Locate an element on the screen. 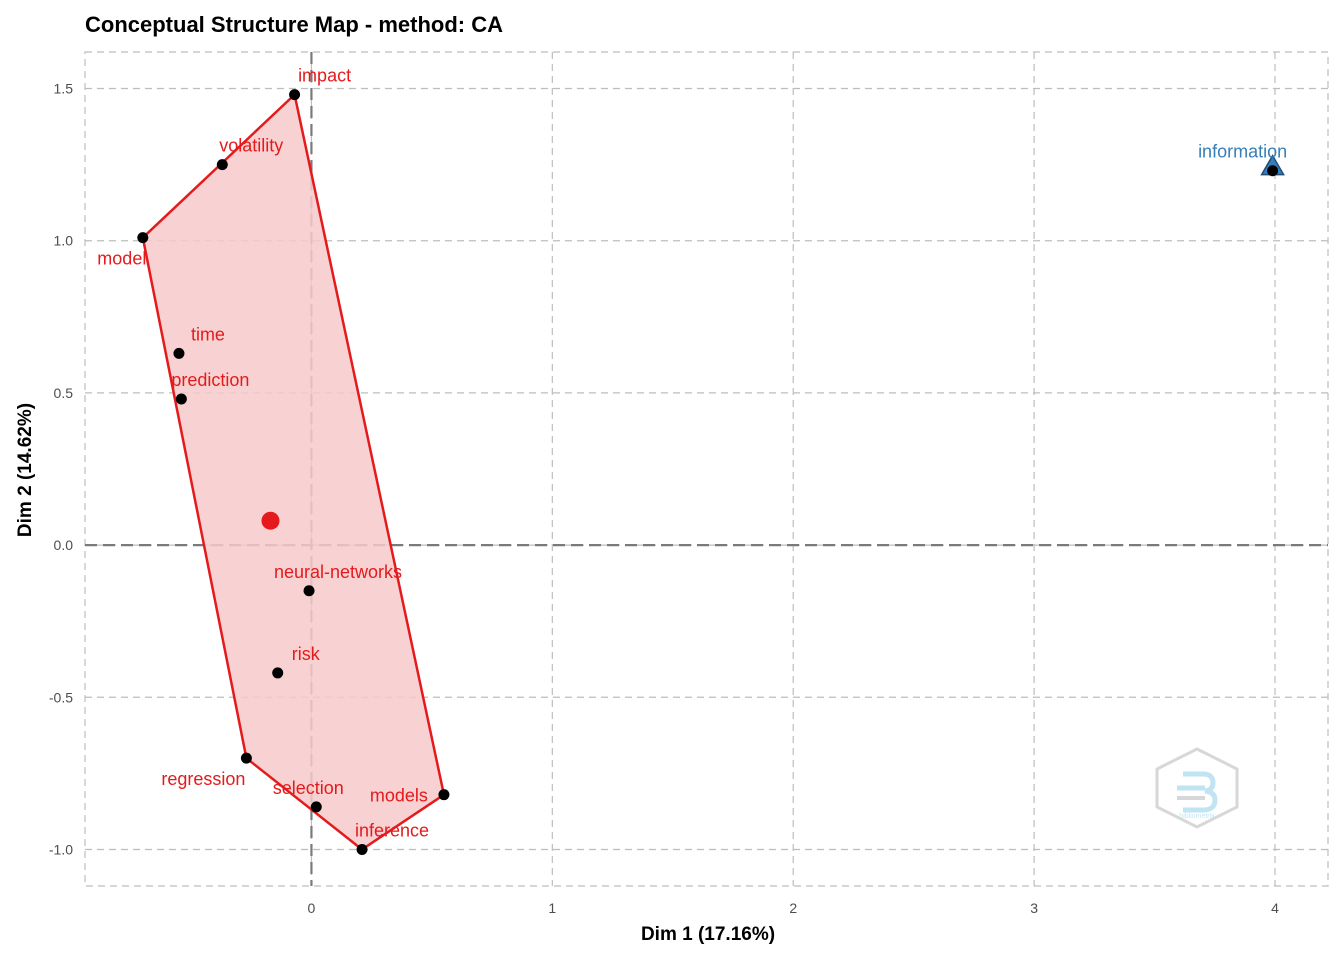 This screenshot has width=1344, height=960. point-selection is located at coordinates (316, 807).